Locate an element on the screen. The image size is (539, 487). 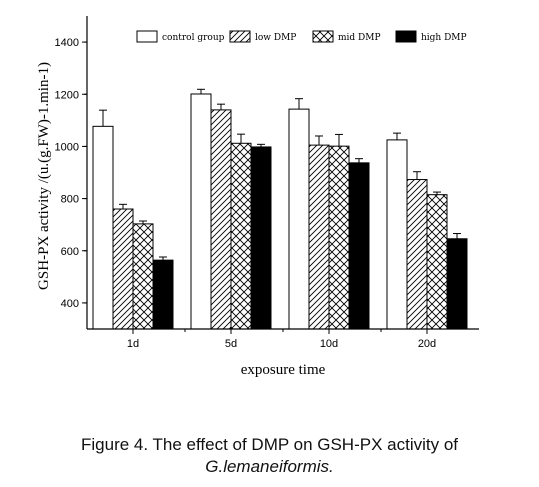
y-tick-label: 400 is located at coordinates (70, 304).